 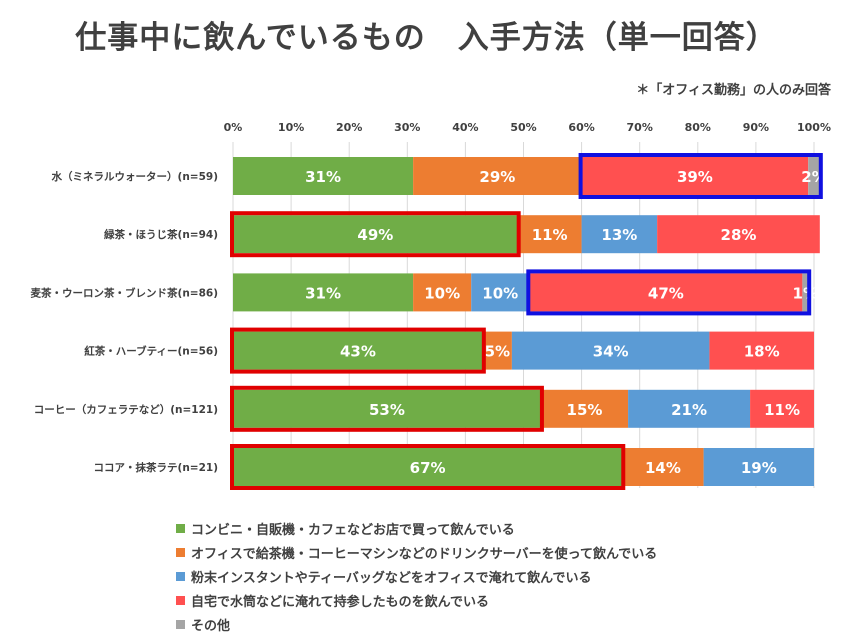 I want to click on data-label: 18%, so click(x=762, y=352).